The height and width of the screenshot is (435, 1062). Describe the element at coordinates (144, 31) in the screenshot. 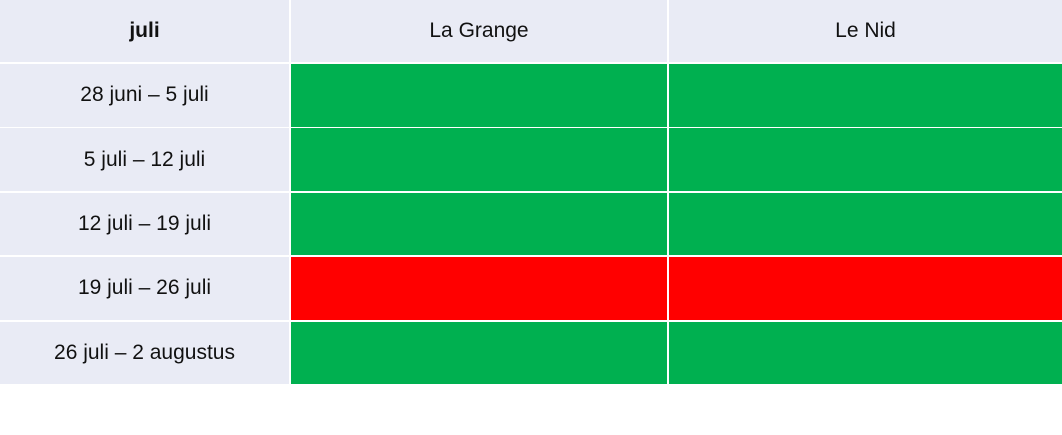

I see `column-header: juli` at that location.